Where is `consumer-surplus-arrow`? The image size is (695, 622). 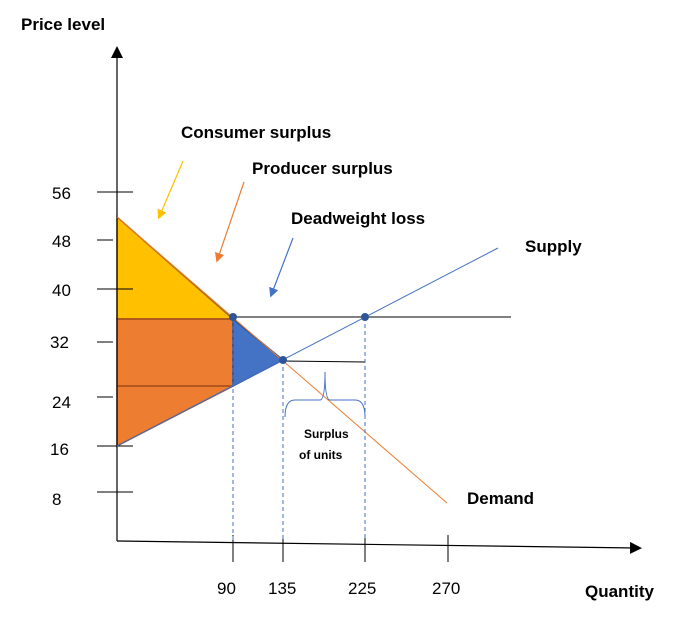 consumer-surplus-arrow is located at coordinates (170, 190).